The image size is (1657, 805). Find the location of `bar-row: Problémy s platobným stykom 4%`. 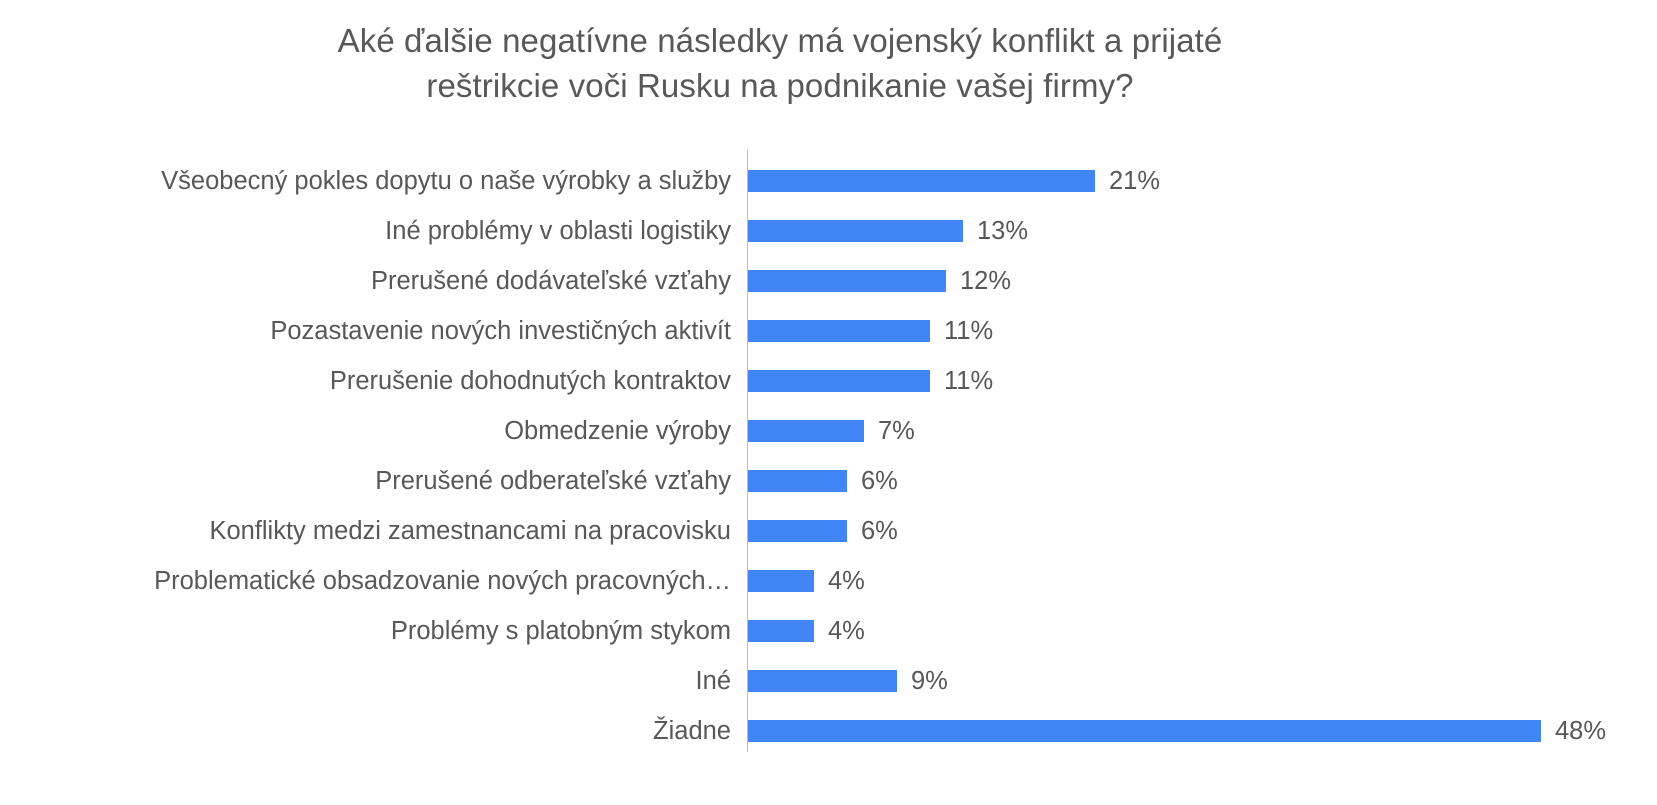

bar-row: Problémy s platobným stykom 4% is located at coordinates (828, 631).